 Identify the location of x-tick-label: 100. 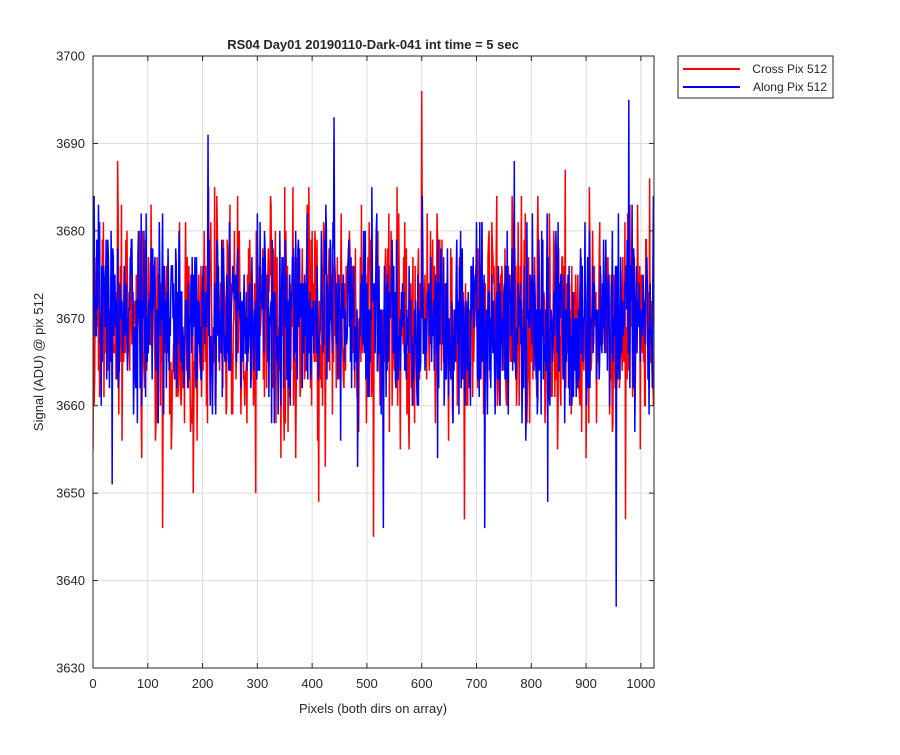
(148, 683).